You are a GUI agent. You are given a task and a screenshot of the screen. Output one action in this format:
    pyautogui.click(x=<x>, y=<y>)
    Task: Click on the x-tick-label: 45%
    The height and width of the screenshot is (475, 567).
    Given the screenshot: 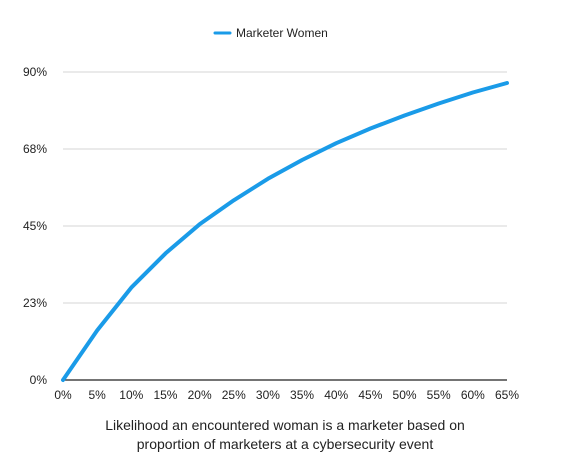 What is the action you would take?
    pyautogui.click(x=370, y=395)
    